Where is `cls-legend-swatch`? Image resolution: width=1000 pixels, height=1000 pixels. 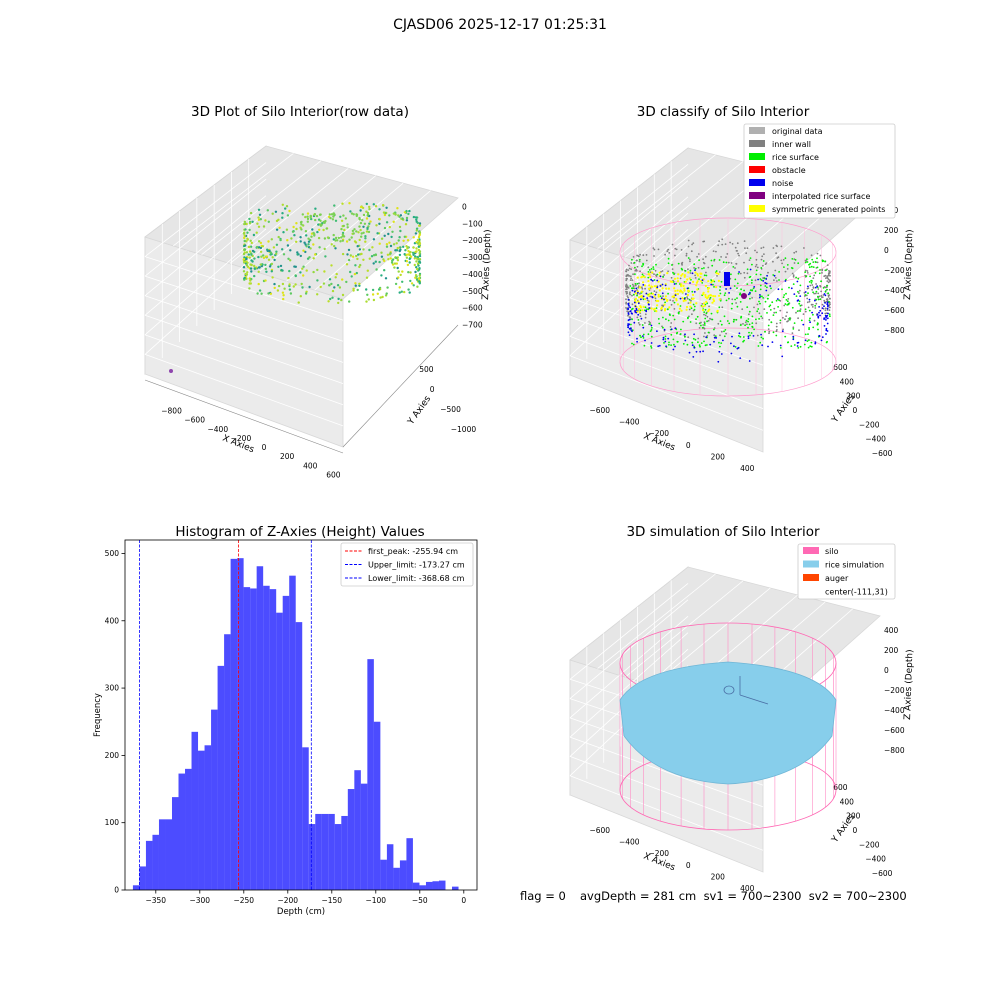 cls-legend-swatch is located at coordinates (757, 156).